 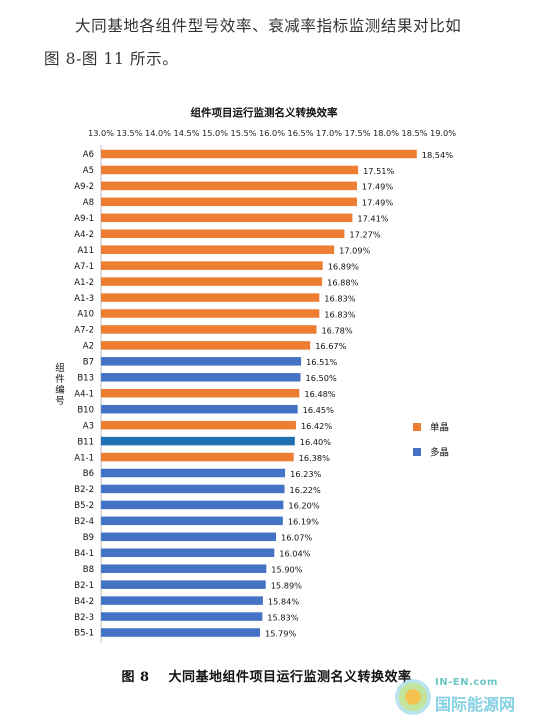 What do you see at coordinates (88, 347) in the screenshot?
I see `category-label: A2` at bounding box center [88, 347].